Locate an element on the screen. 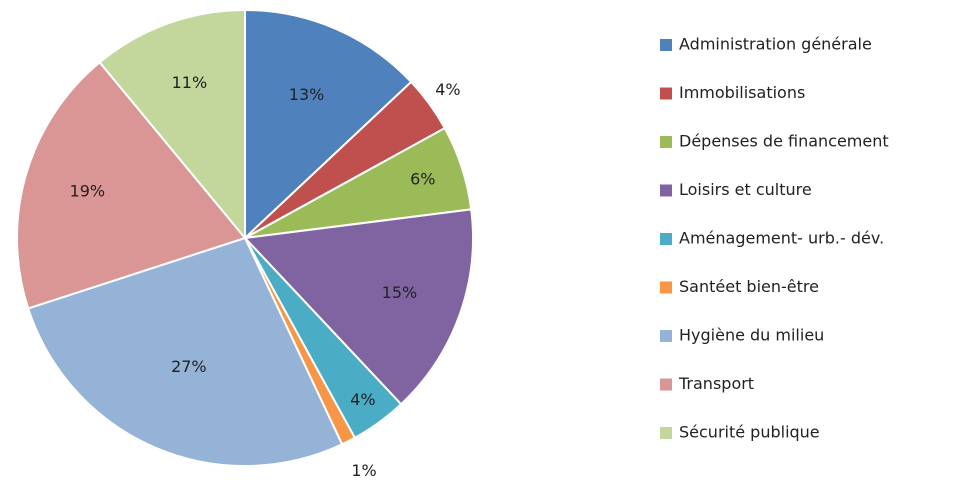  legend-label: Sécurité publique is located at coordinates (749, 432).